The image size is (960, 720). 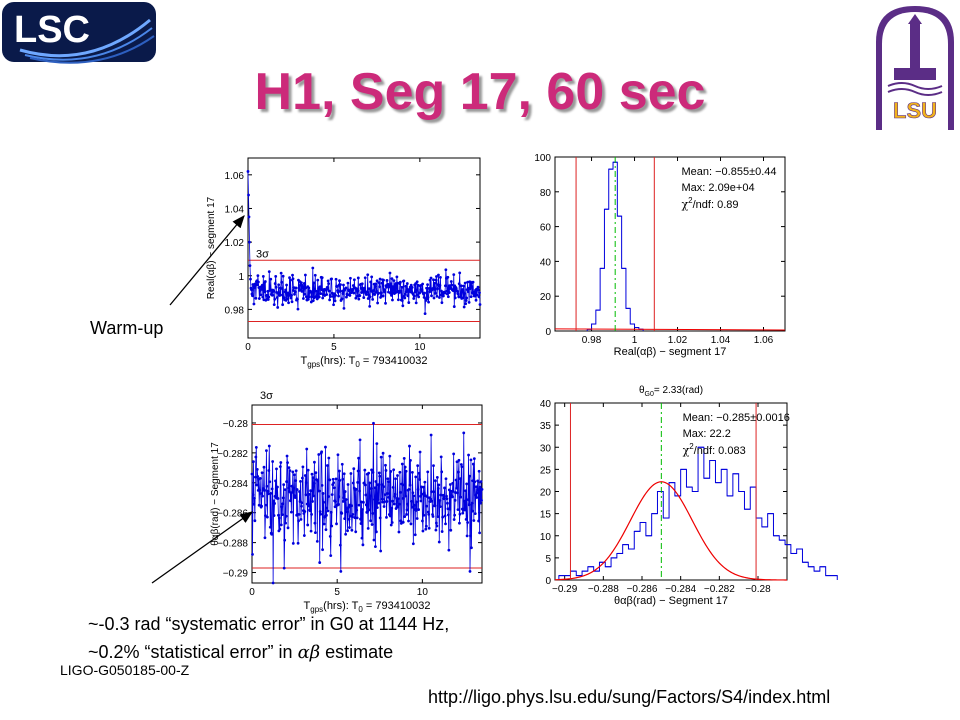 I want to click on chart-title: θG0= 2.33(rad), so click(x=671, y=391).